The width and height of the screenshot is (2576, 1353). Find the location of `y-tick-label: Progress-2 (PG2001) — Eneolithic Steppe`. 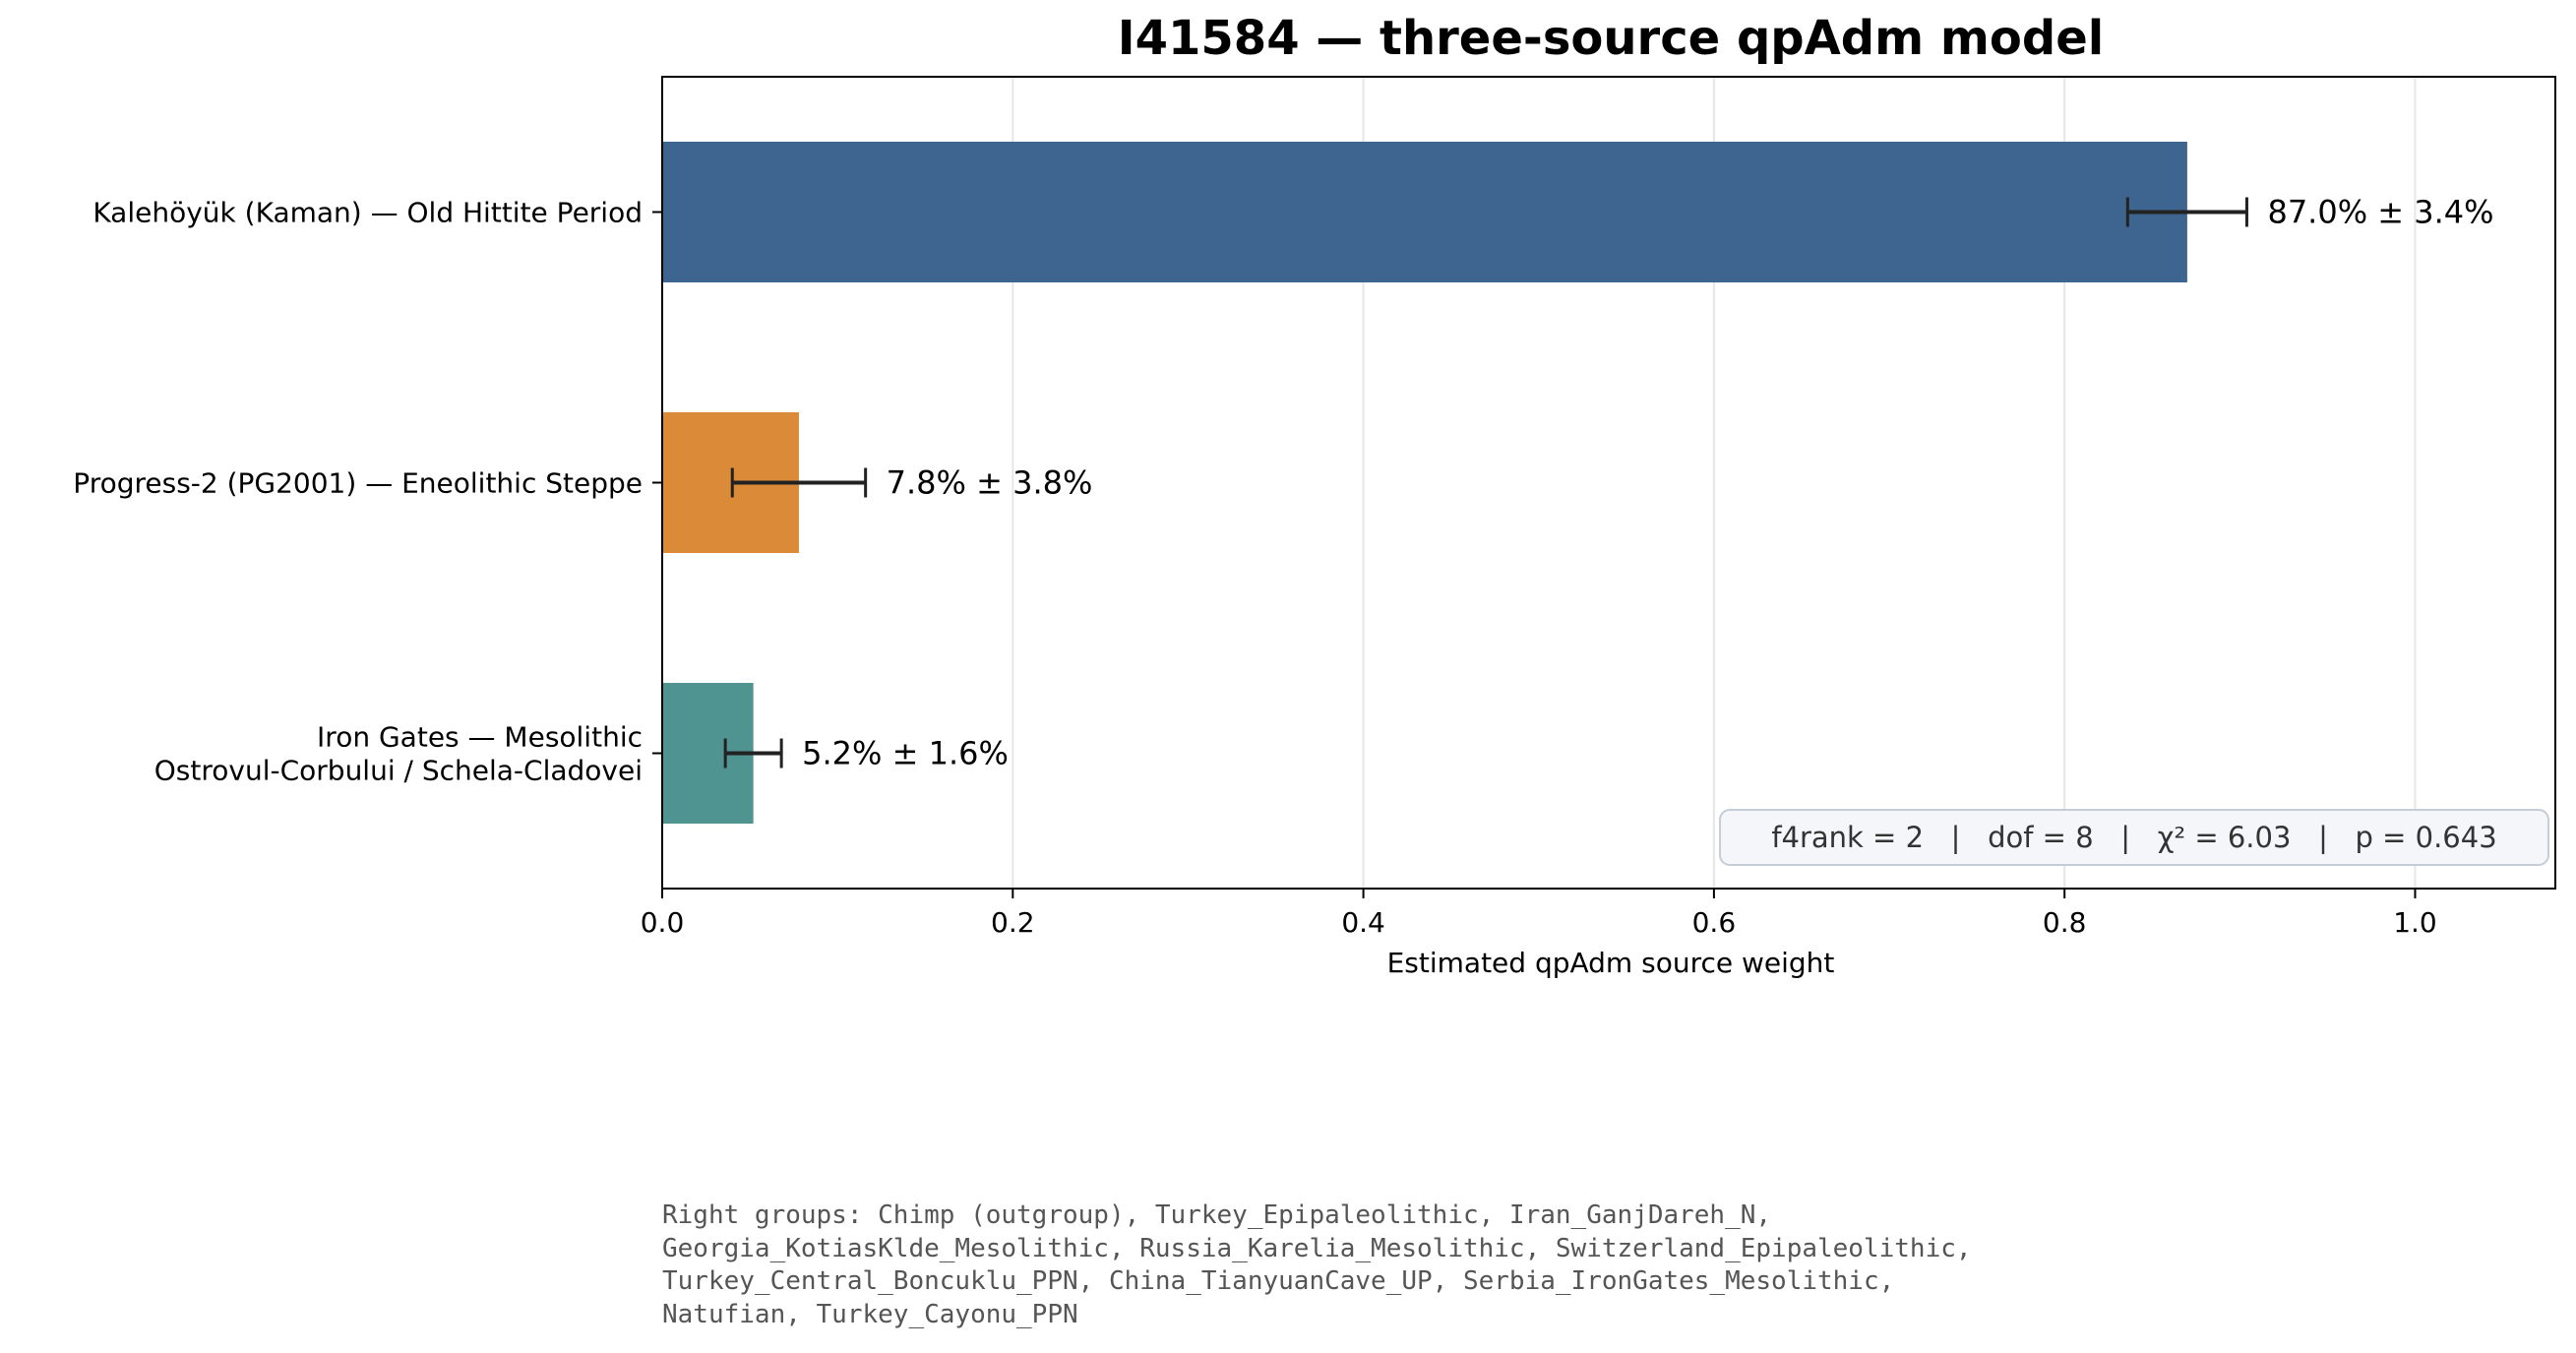

y-tick-label: Progress-2 (PG2001) — Eneolithic Steppe is located at coordinates (358, 484).